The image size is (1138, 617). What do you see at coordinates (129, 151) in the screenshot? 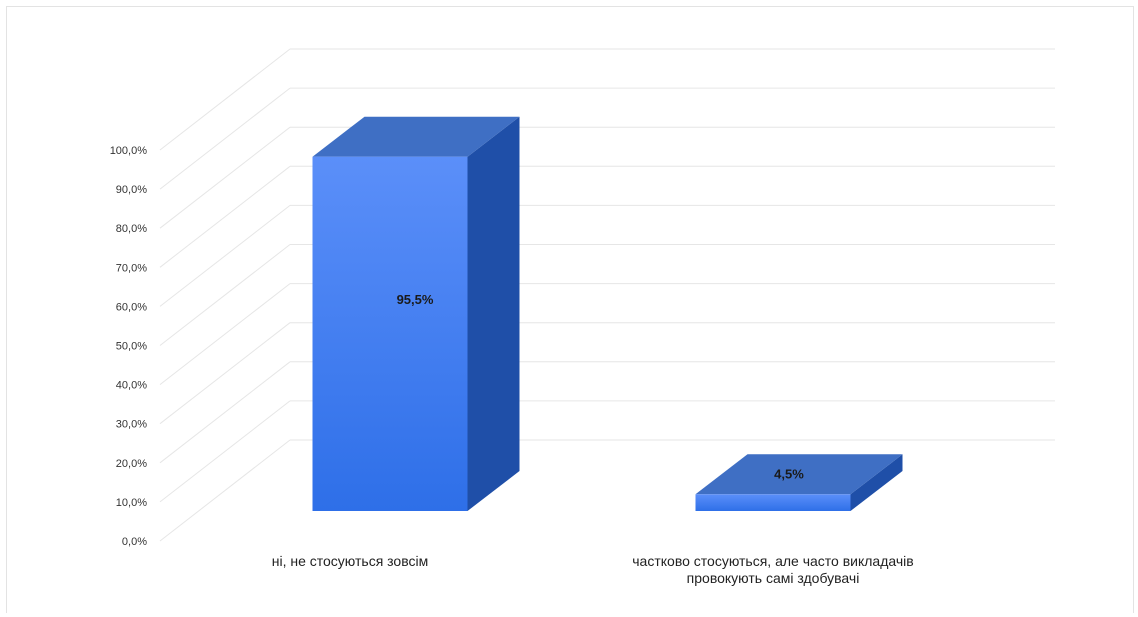
I see `y-tick-label: 100,0%` at bounding box center [129, 151].